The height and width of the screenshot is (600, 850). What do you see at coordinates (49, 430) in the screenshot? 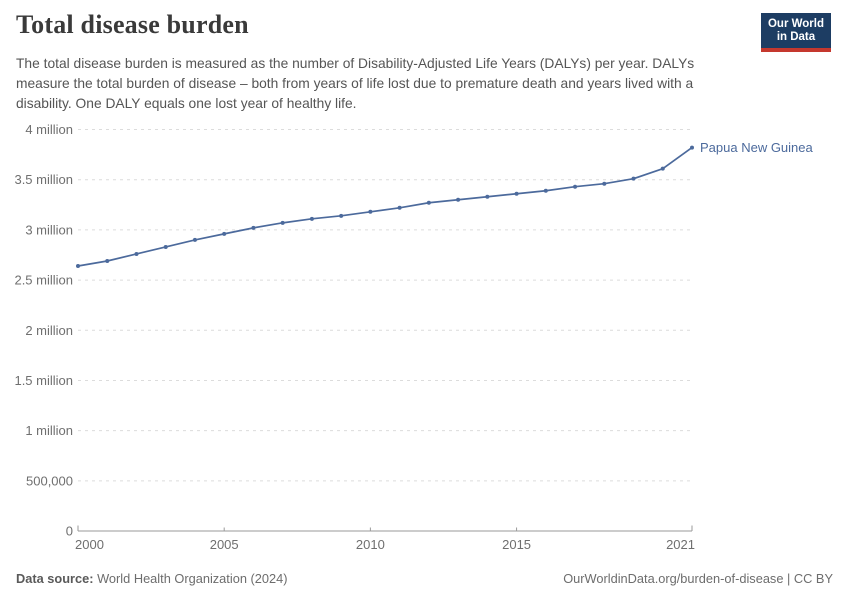
I see `y-tick-label: 1 million` at bounding box center [49, 430].